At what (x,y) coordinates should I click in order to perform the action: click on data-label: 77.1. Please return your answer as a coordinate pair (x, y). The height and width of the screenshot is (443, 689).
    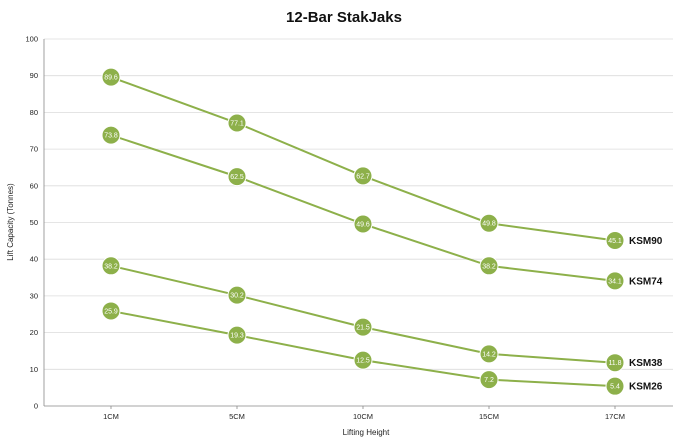
    Looking at the image, I should click on (237, 124).